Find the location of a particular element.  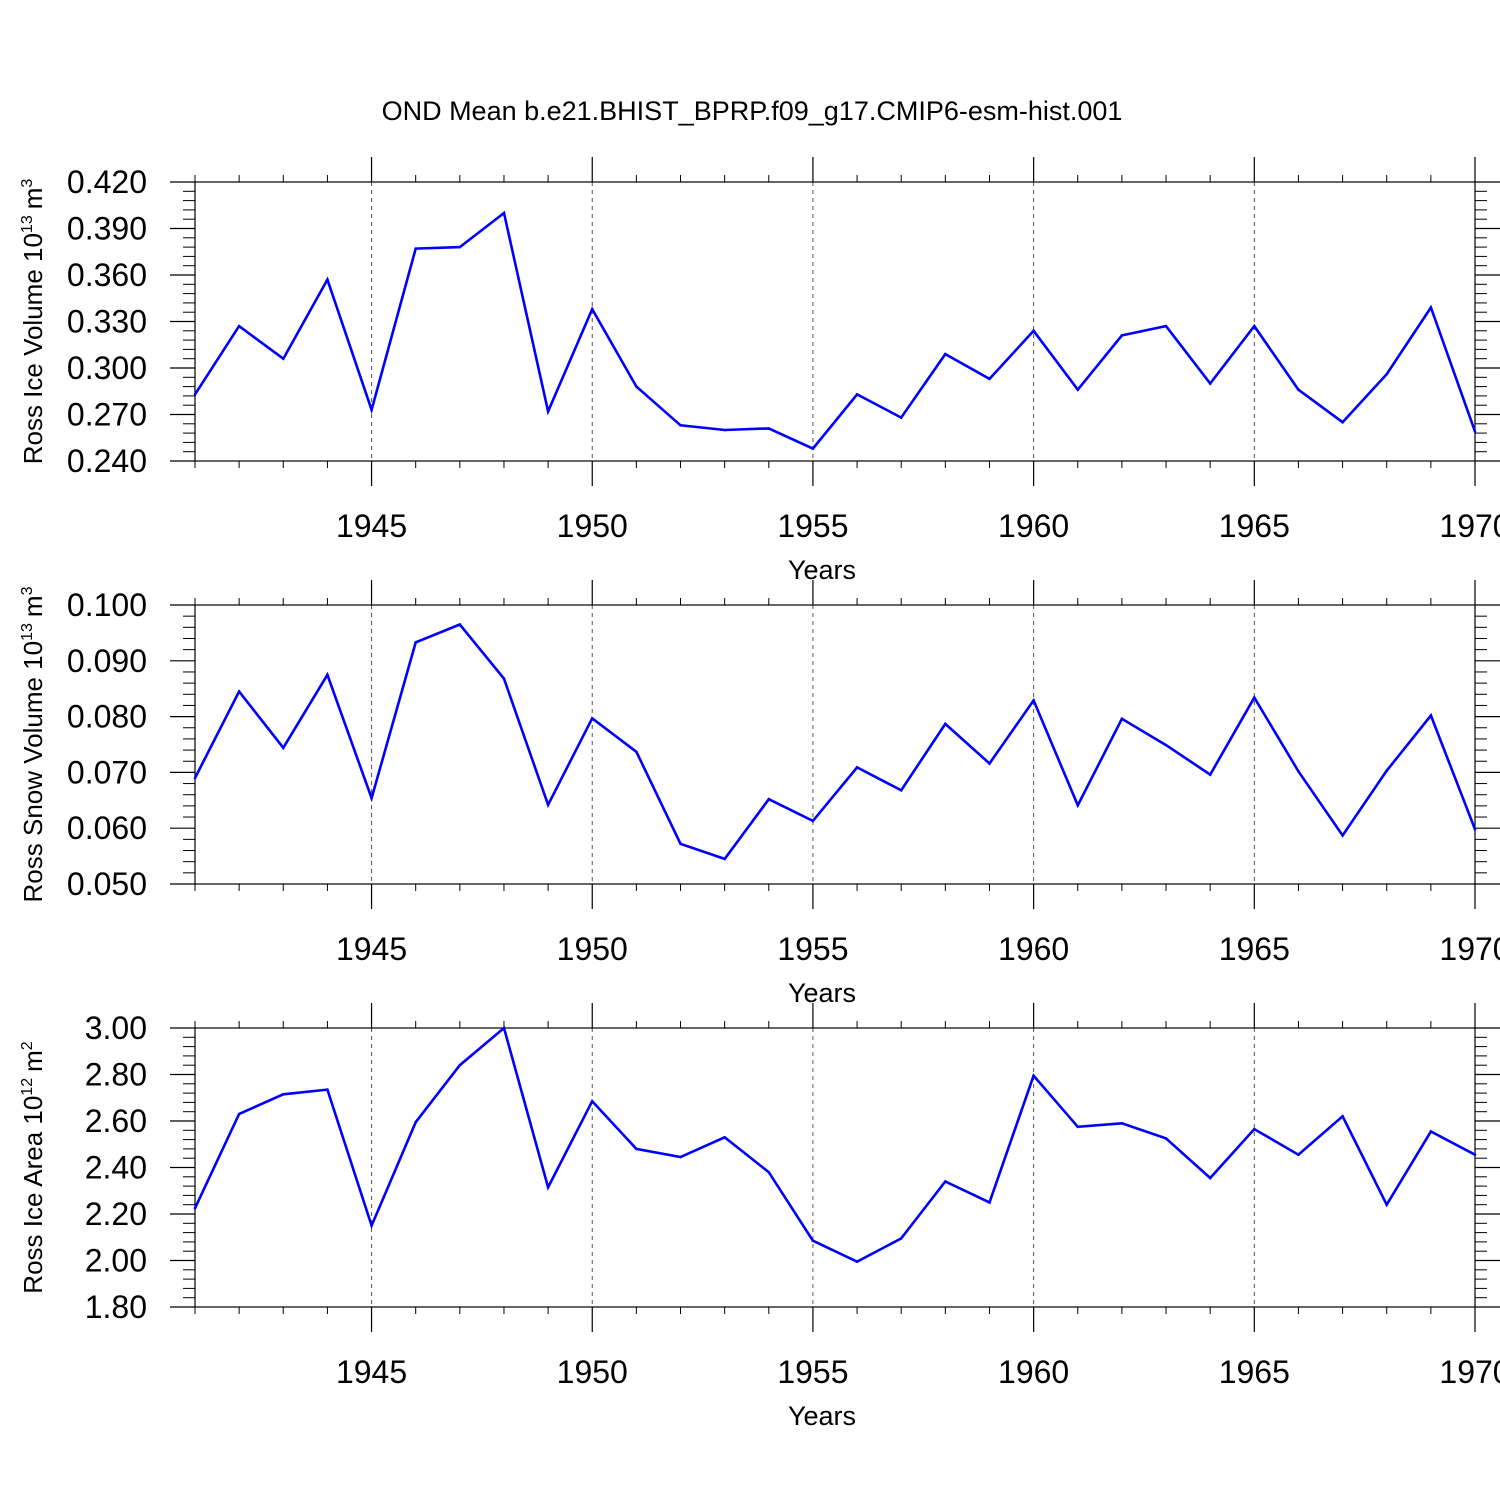

y-tick-label: 3.00 is located at coordinates (116, 1028).